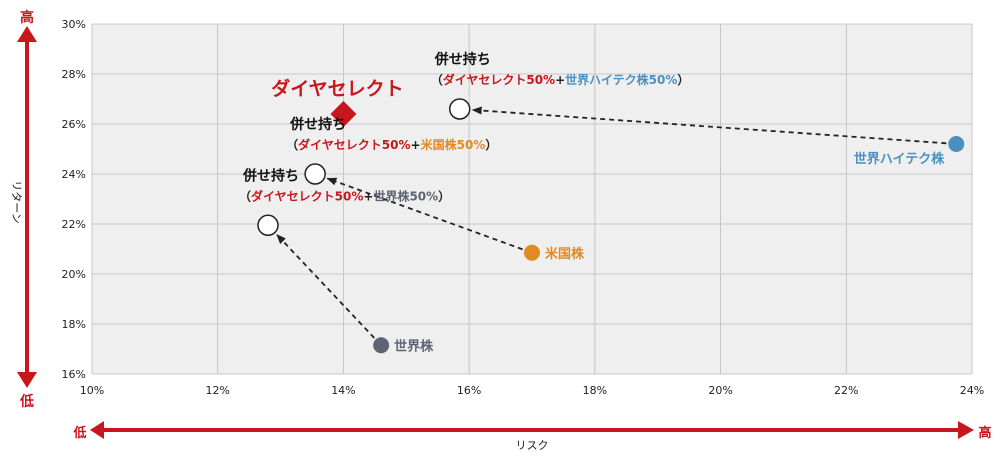  Describe the element at coordinates (621, 79) in the screenshot. I see `subtitle-part: 世界ハイテク株50%` at that location.